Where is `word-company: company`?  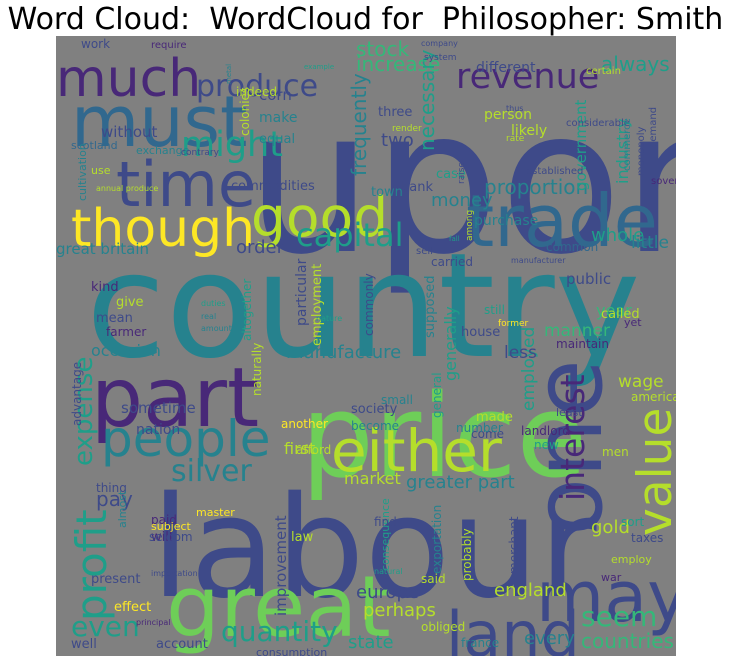 word-company: company is located at coordinates (439, 43).